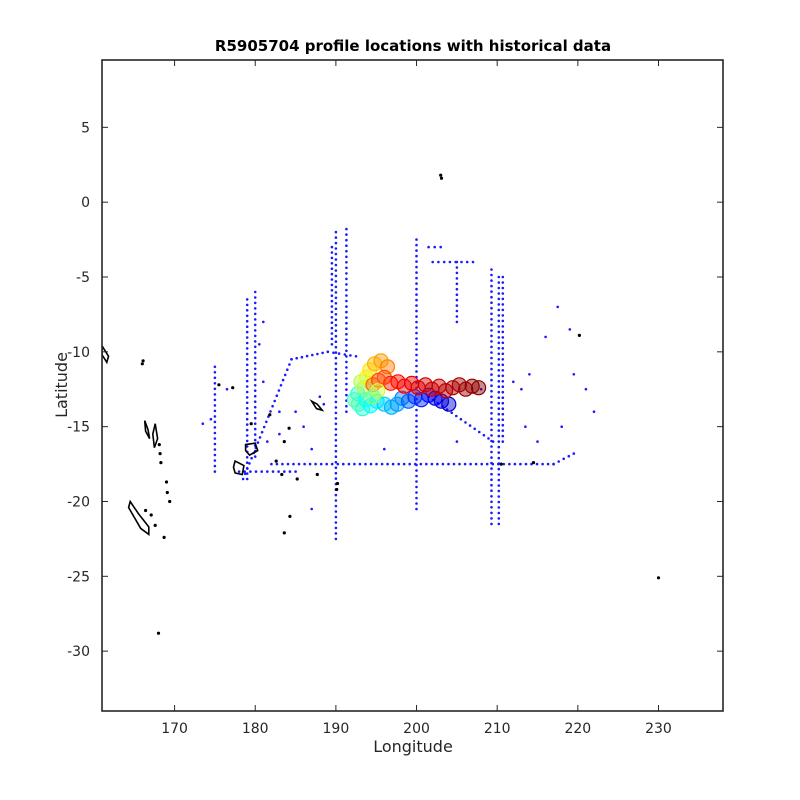 Image resolution: width=800 pixels, height=800 pixels. Describe the element at coordinates (336, 729) in the screenshot. I see `x-tick-label: 190` at that location.